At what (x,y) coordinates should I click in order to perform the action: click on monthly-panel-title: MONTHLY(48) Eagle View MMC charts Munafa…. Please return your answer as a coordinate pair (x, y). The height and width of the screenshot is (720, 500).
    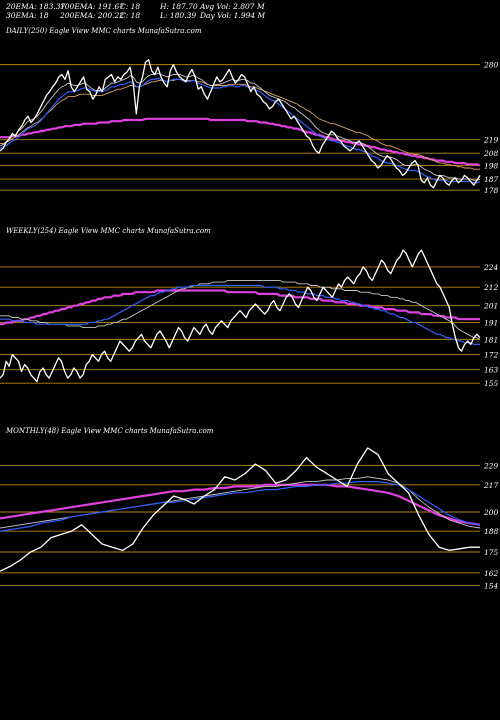
    Looking at the image, I should click on (110, 431).